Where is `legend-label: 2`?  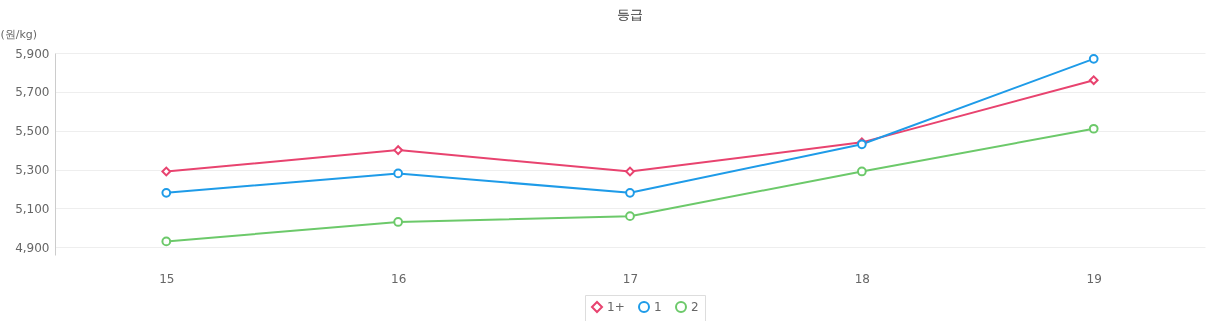 legend-label: 2 is located at coordinates (695, 307).